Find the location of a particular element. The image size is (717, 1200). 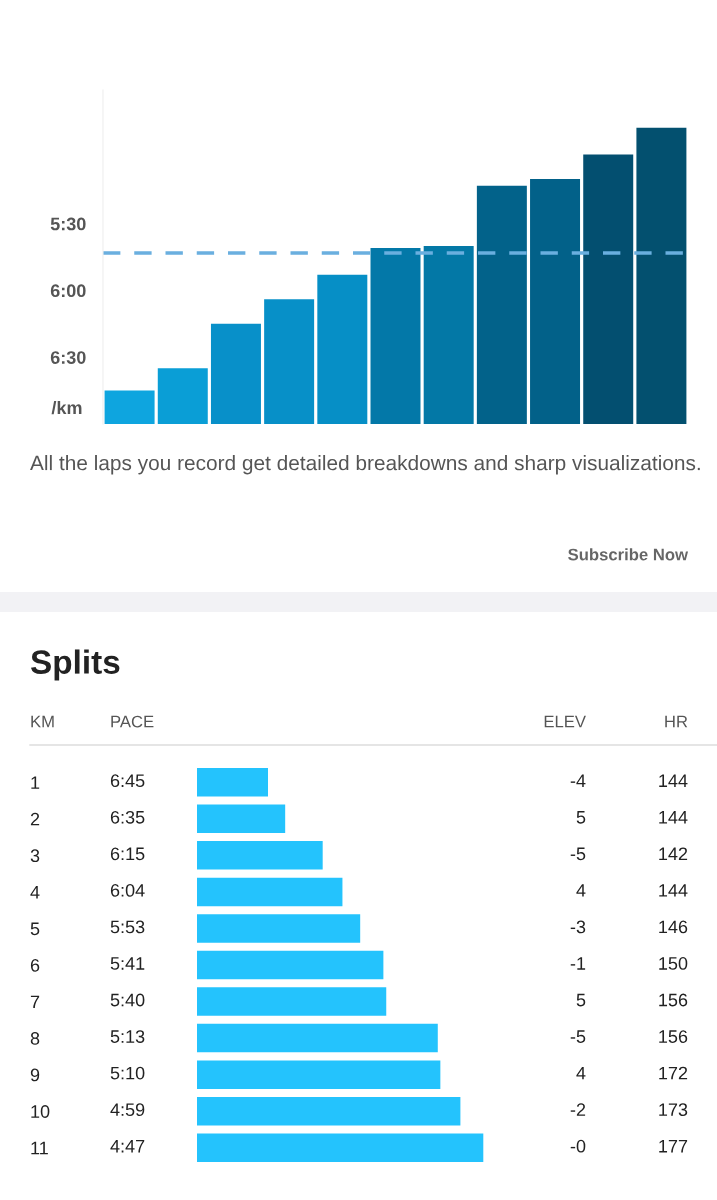

y-tick-label: 1 is located at coordinates (35, 782).